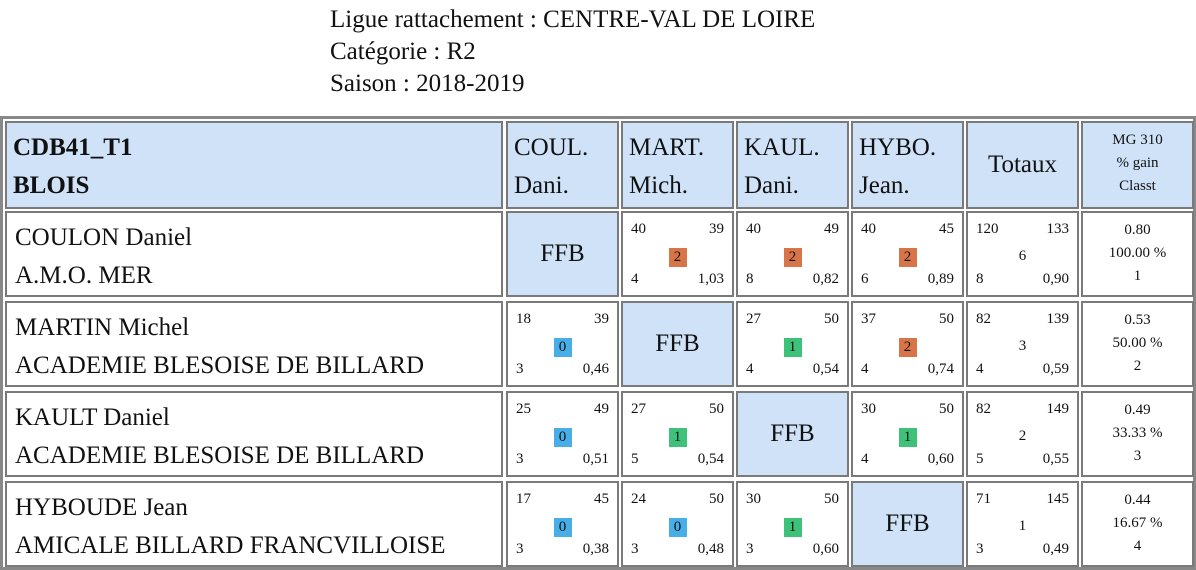  I want to click on match-result-cell: 30 50 1 4 0,60, so click(907, 434).